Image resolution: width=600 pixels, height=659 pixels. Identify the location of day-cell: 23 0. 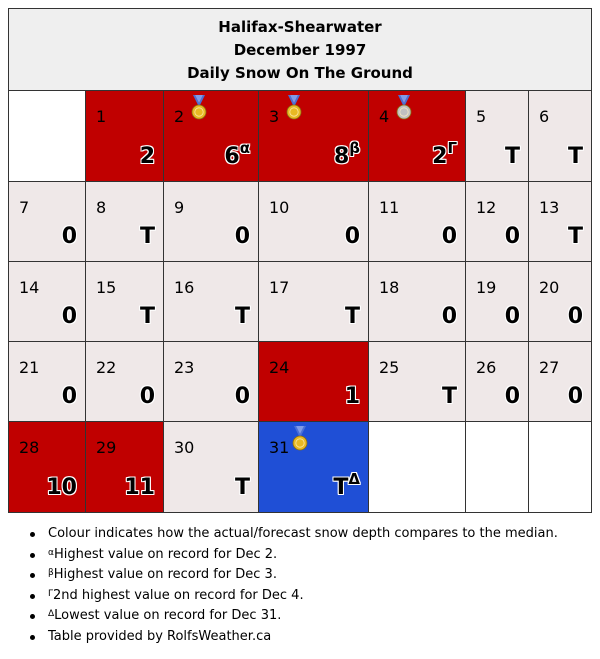
(211, 382).